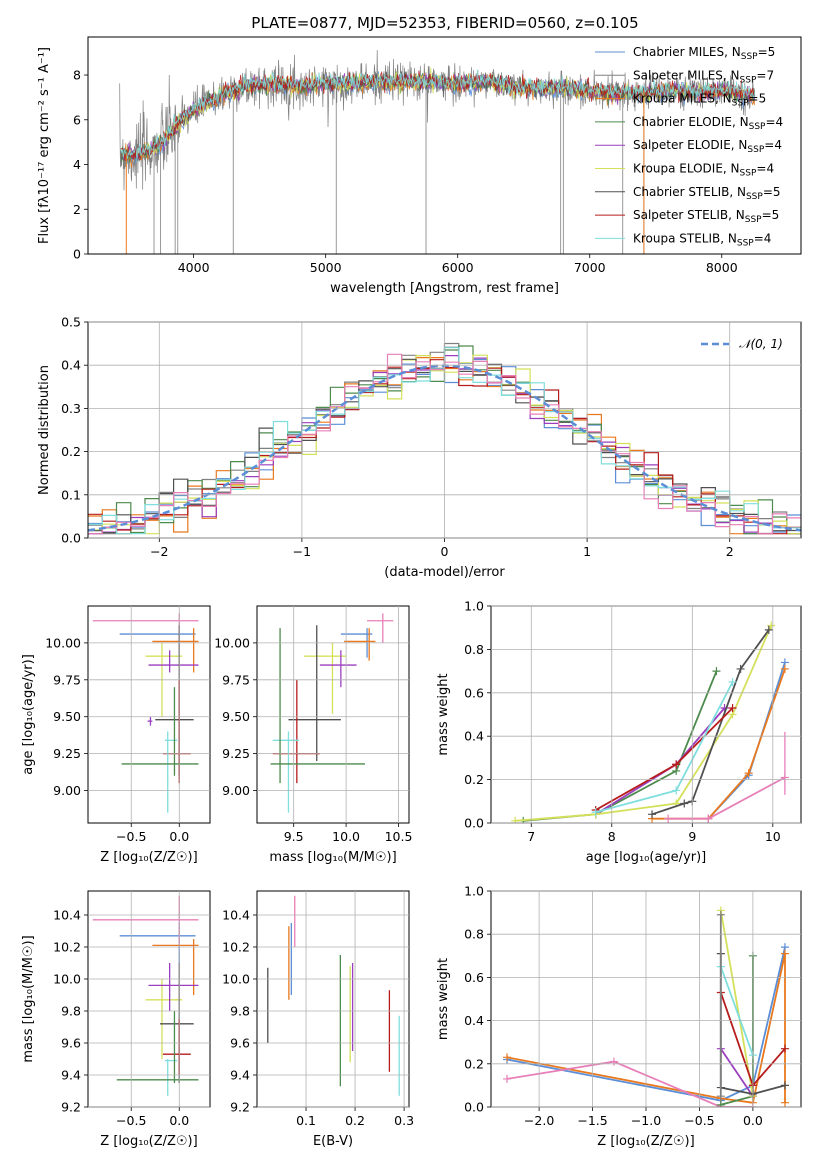  What do you see at coordinates (194, 267) in the screenshot?
I see `x-tick-label: 4000` at bounding box center [194, 267].